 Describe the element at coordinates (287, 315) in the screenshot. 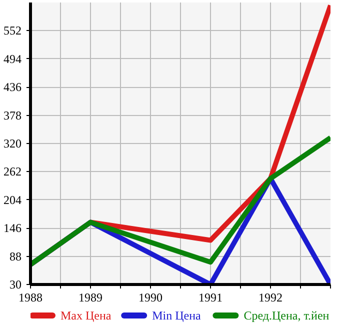

I see `legend-label: Сред.Цена, т.йен` at that location.